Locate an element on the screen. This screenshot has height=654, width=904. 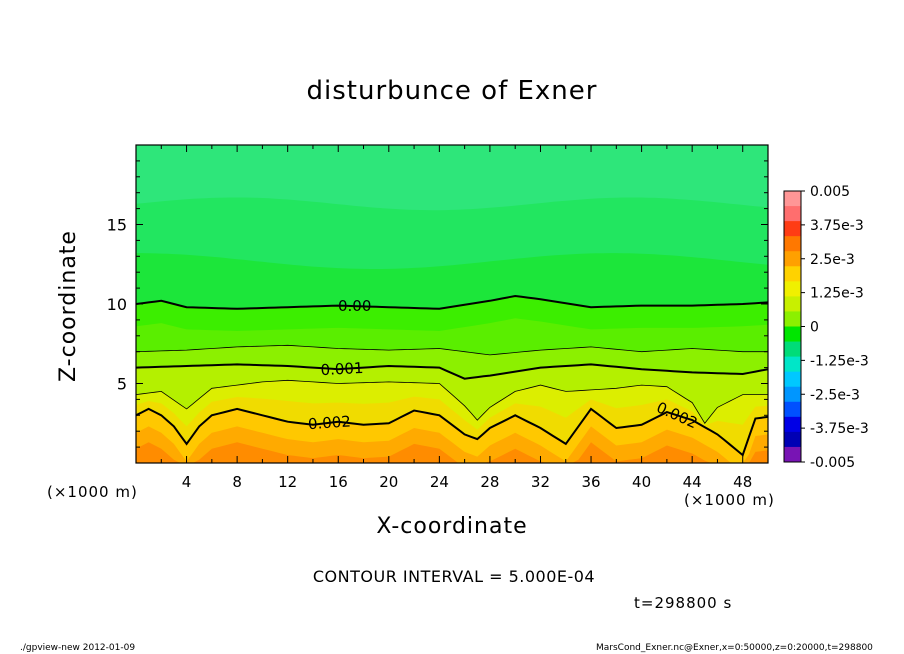
y-tick-label: 10 is located at coordinates (117, 304).